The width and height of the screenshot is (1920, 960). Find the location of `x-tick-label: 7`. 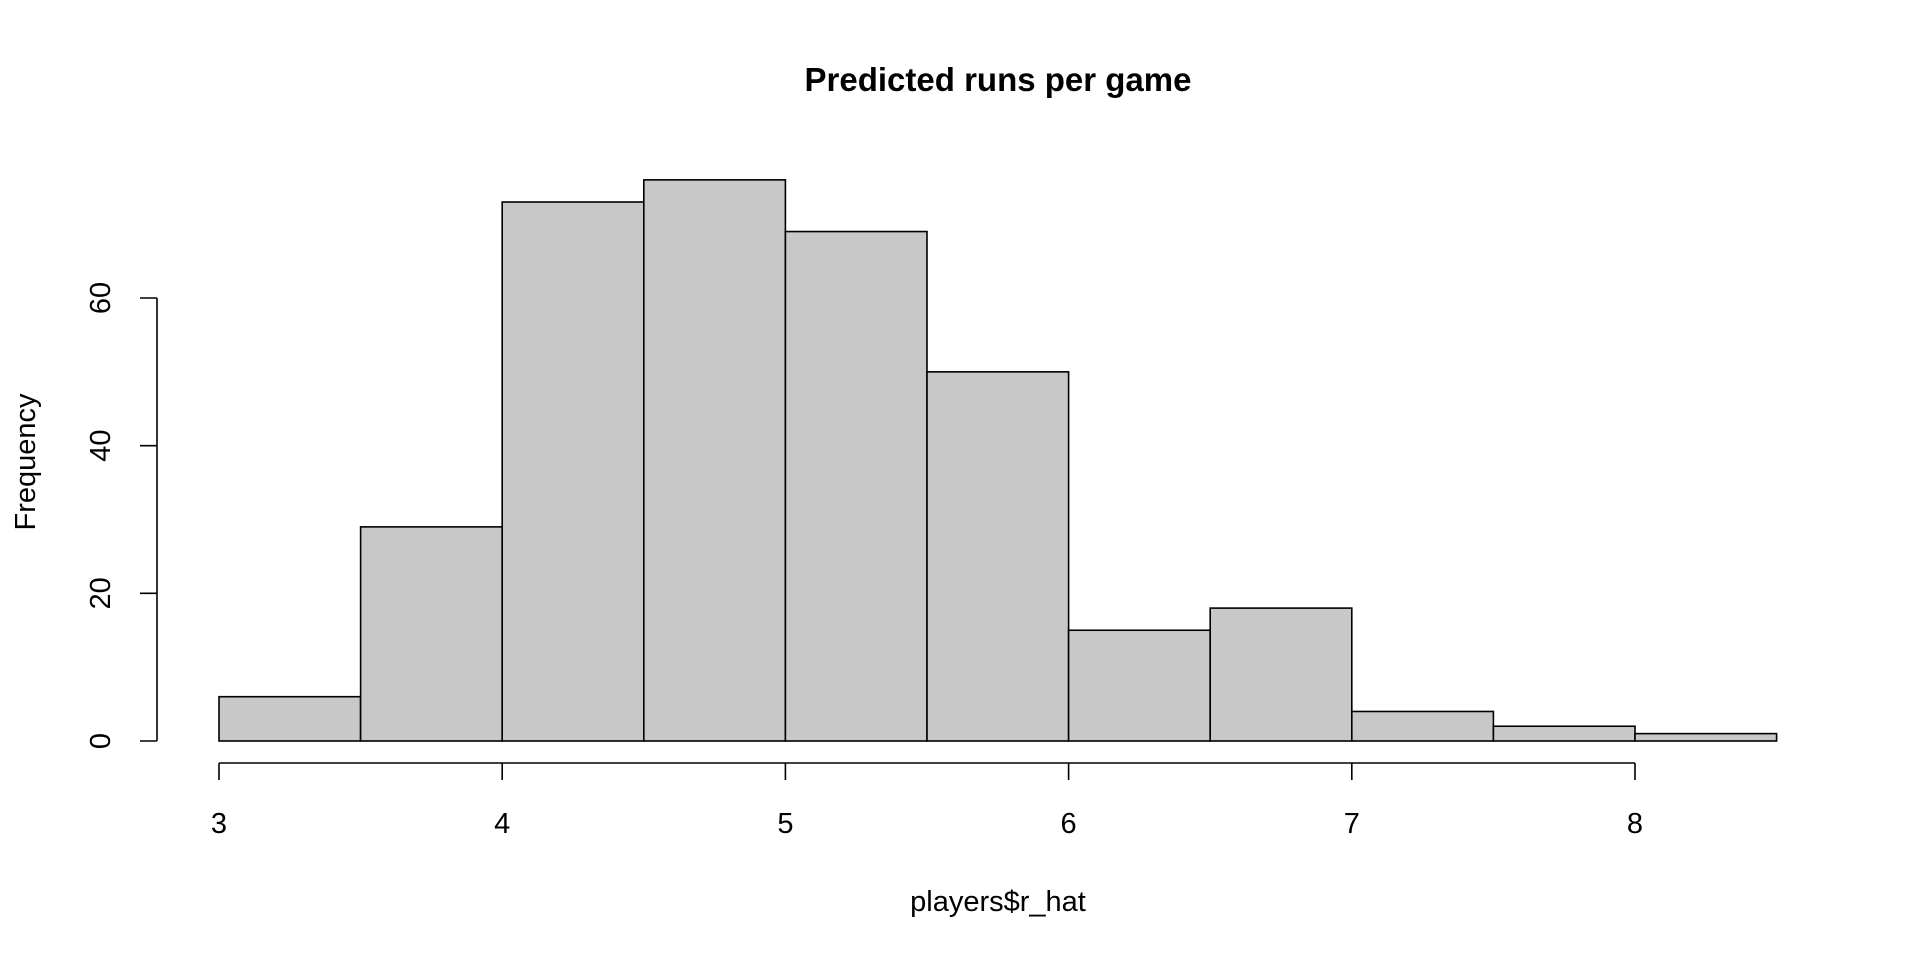

x-tick-label: 7 is located at coordinates (1352, 824).